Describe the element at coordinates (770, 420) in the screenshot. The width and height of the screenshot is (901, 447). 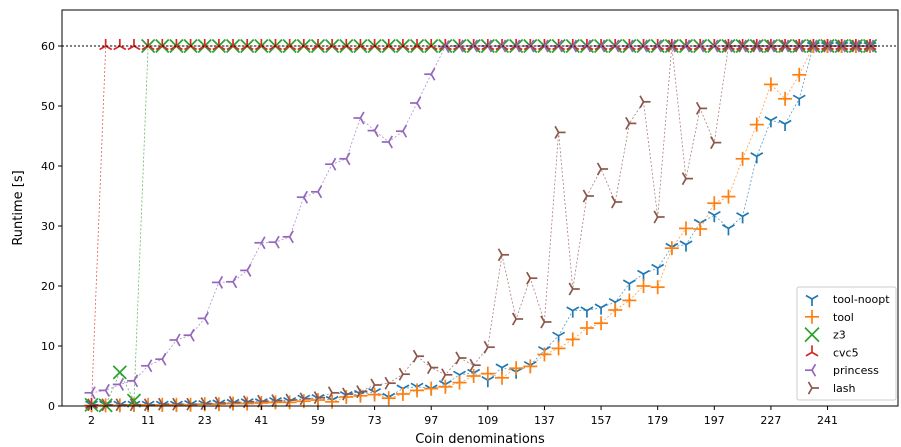
I see `x-tick-label: 227` at that location.